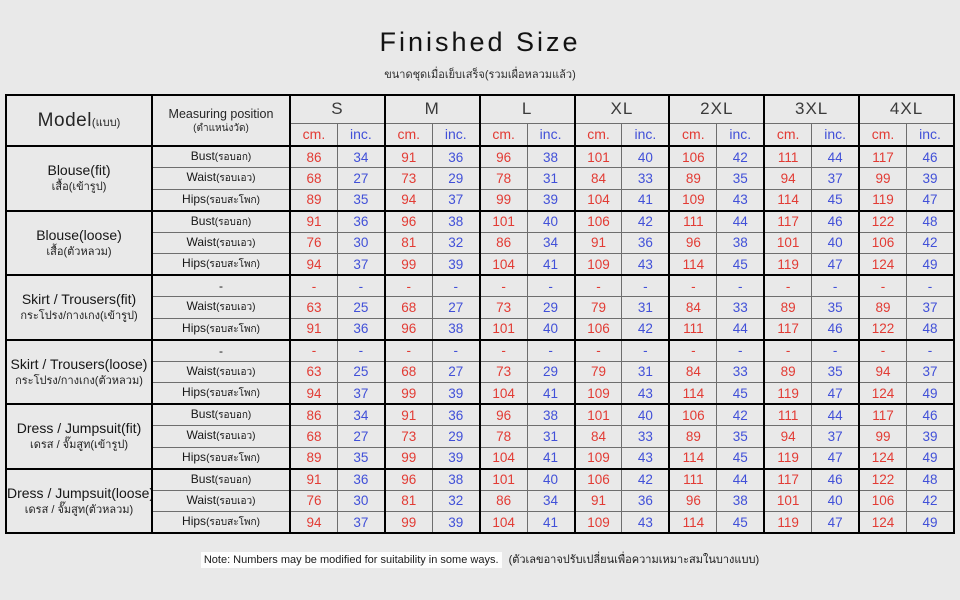 This screenshot has width=960, height=600. What do you see at coordinates (645, 414) in the screenshot?
I see `value-inc-cell: 40` at bounding box center [645, 414].